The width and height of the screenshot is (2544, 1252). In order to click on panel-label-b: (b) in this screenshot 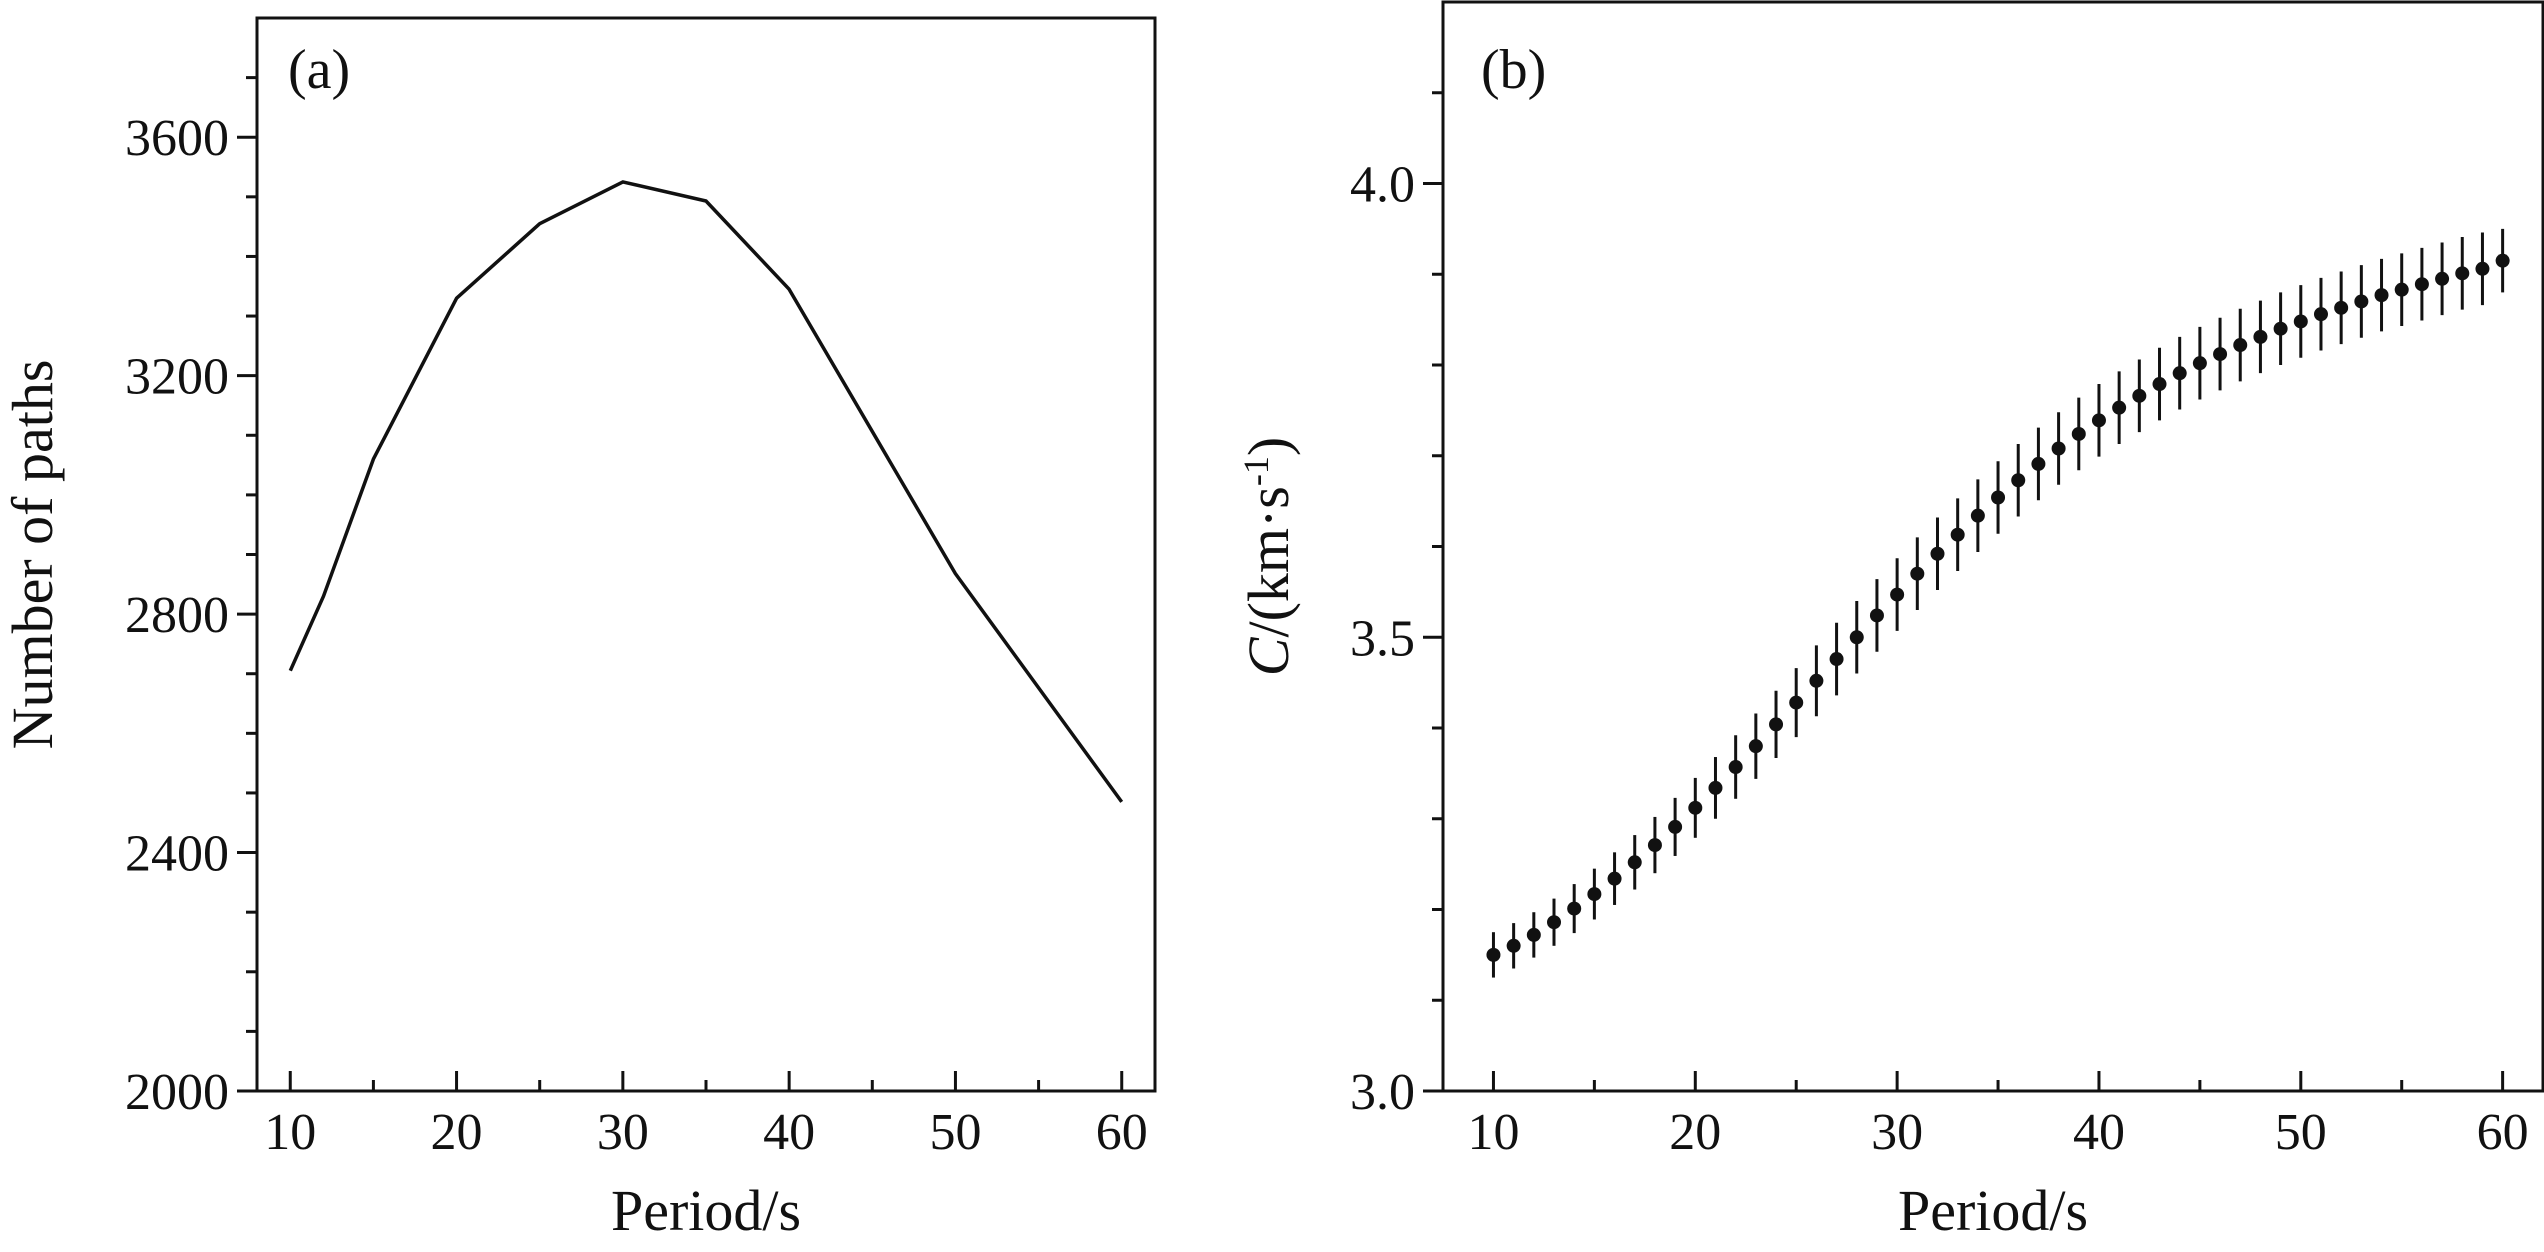, I will do `click(1513, 70)`.